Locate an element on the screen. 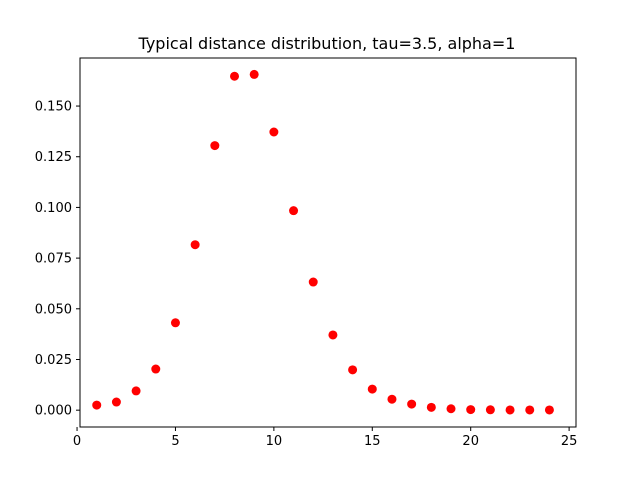 This screenshot has height=480, width=640. x-tick-label: 10 is located at coordinates (274, 441).